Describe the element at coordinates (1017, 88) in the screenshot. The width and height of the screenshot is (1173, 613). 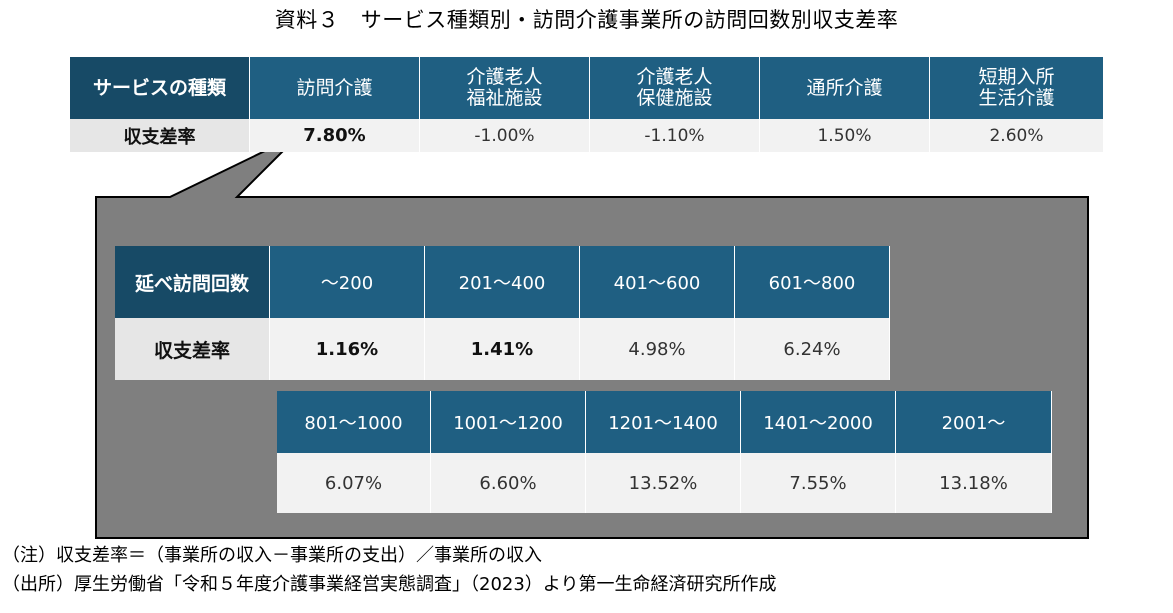
I see `service-col-short-stay: 短期入所 生活介護` at that location.